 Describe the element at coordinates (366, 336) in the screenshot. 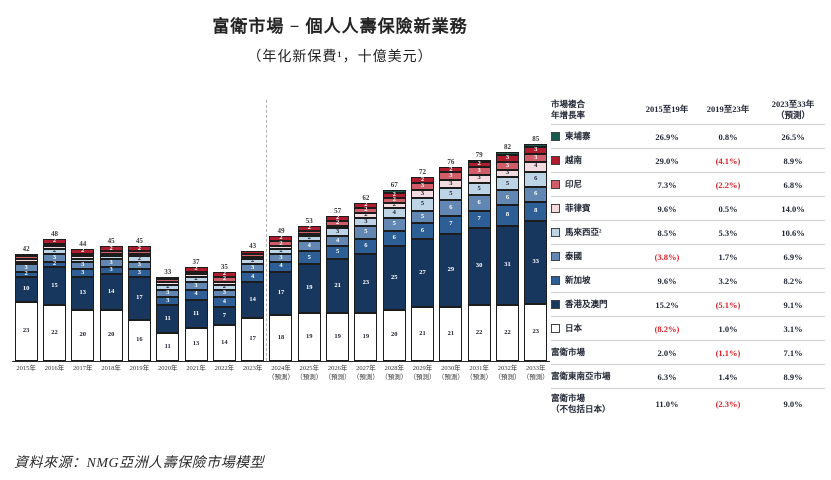

I see `bar-segment-日本: 19` at that location.